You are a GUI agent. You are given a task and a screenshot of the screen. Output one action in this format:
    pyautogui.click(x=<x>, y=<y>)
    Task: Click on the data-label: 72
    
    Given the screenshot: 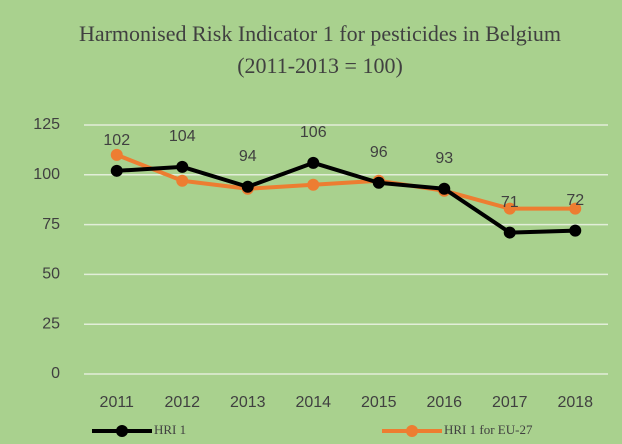 What is the action you would take?
    pyautogui.click(x=575, y=200)
    